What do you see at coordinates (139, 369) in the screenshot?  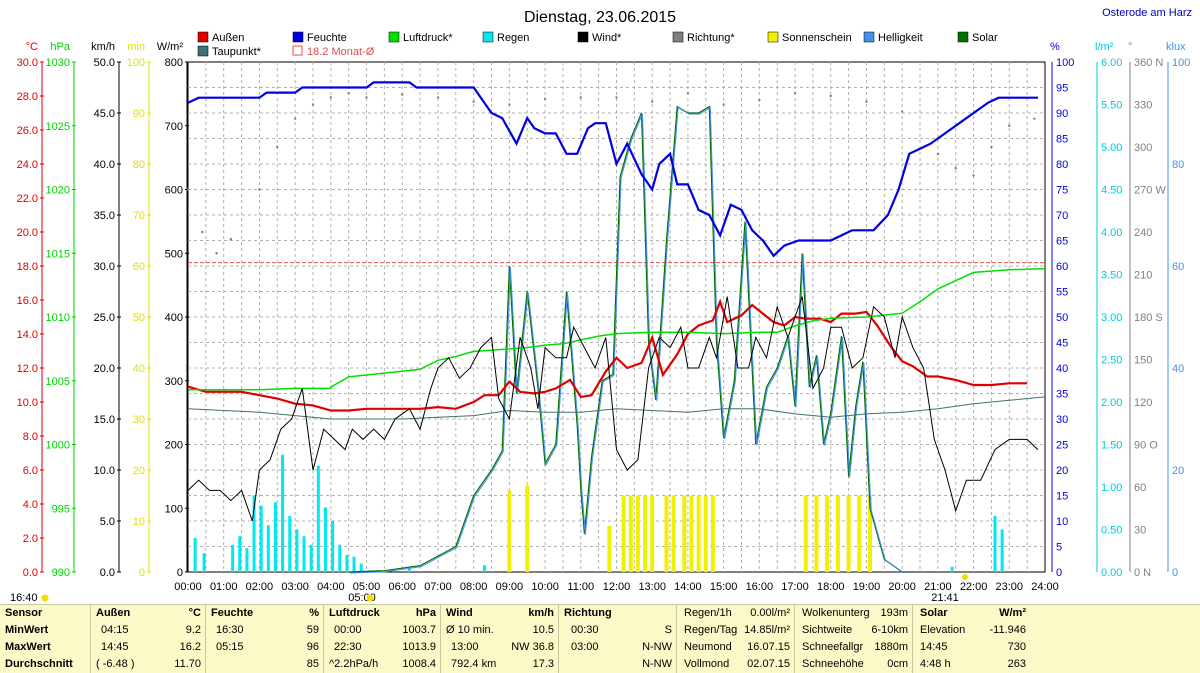 I see `left-axis-tick: 40` at bounding box center [139, 369].